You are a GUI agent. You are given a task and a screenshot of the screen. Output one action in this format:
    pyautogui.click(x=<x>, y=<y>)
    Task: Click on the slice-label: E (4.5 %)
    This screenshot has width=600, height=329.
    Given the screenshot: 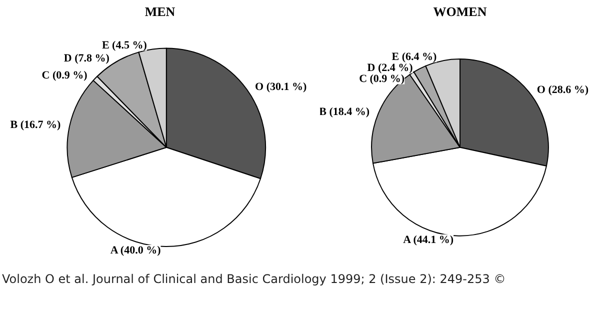 What is the action you would take?
    pyautogui.click(x=125, y=45)
    